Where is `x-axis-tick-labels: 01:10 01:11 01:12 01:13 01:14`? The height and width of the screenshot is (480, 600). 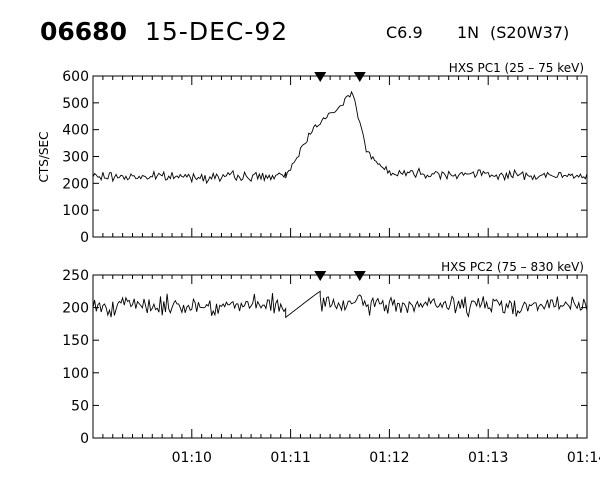
x-axis-tick-labels: 01:10 01:11 01:12 01:13 01:14 is located at coordinates (386, 458).